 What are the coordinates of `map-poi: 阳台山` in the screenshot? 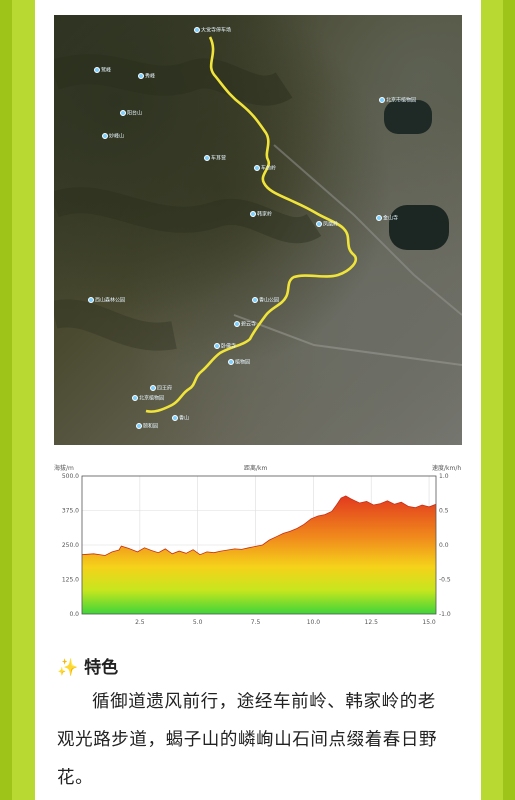 It's located at (131, 113).